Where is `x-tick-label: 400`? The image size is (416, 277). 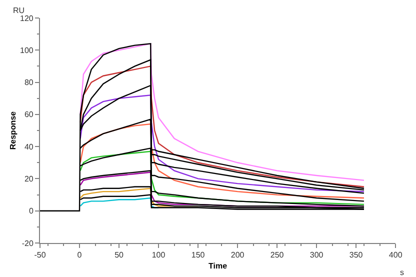
x-tick-label: 400 is located at coordinates (395, 255).